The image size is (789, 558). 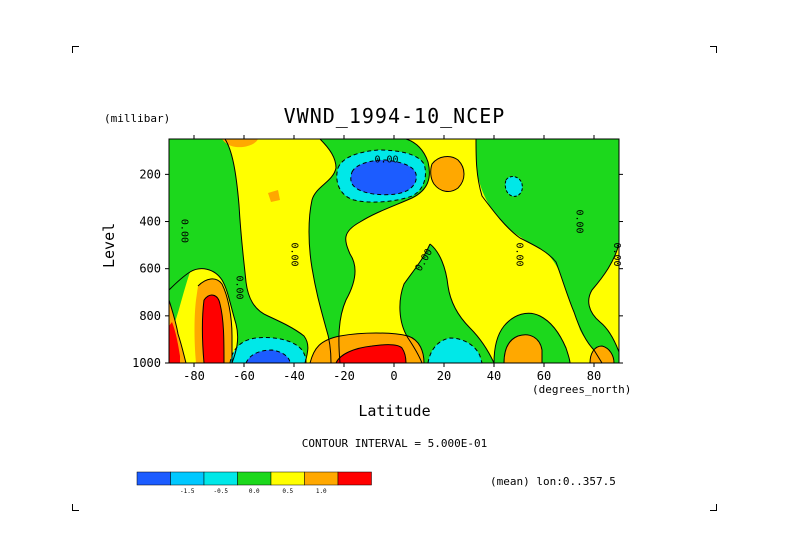 I want to click on contour-region-red-equator, so click(x=371, y=353).